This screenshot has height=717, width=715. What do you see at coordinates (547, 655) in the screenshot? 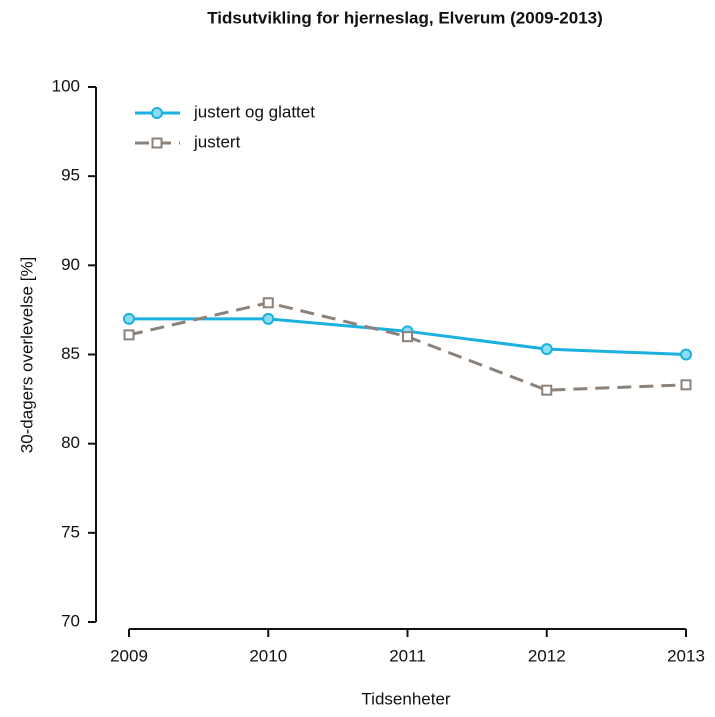
I see `x-tick-label: 2012` at bounding box center [547, 655].